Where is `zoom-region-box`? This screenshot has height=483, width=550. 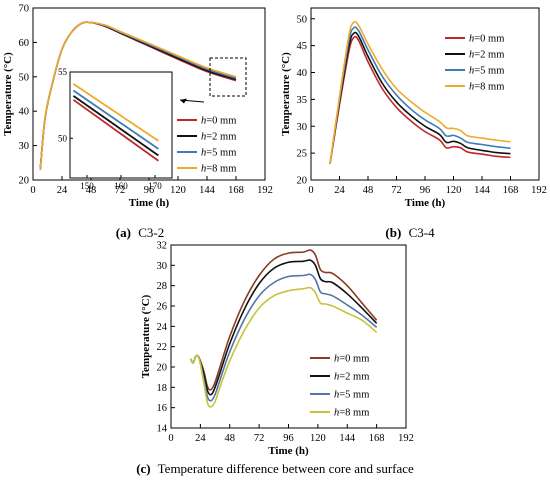
zoom-region-box is located at coordinates (228, 77).